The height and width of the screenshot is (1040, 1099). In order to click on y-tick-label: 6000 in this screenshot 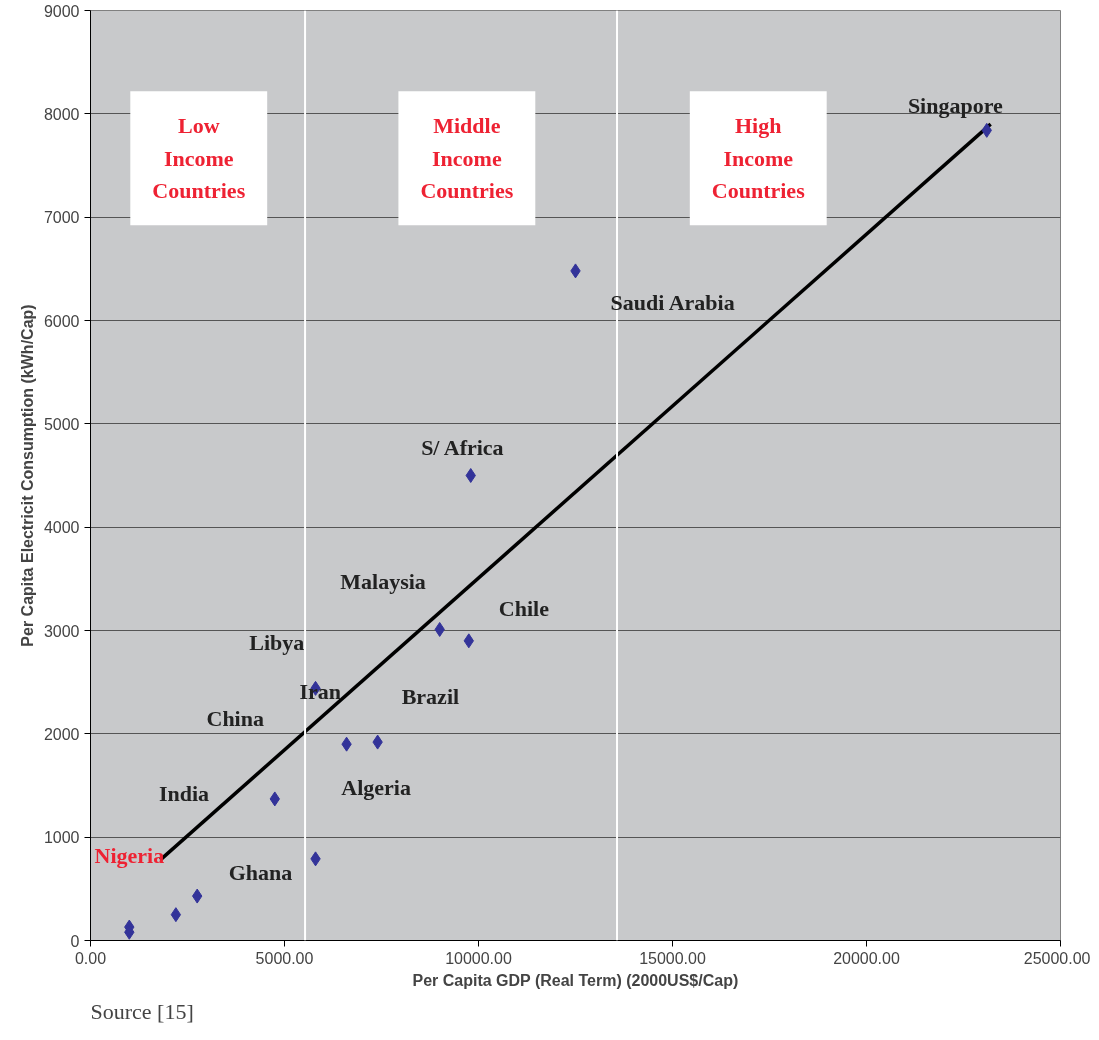, I will do `click(61, 321)`.